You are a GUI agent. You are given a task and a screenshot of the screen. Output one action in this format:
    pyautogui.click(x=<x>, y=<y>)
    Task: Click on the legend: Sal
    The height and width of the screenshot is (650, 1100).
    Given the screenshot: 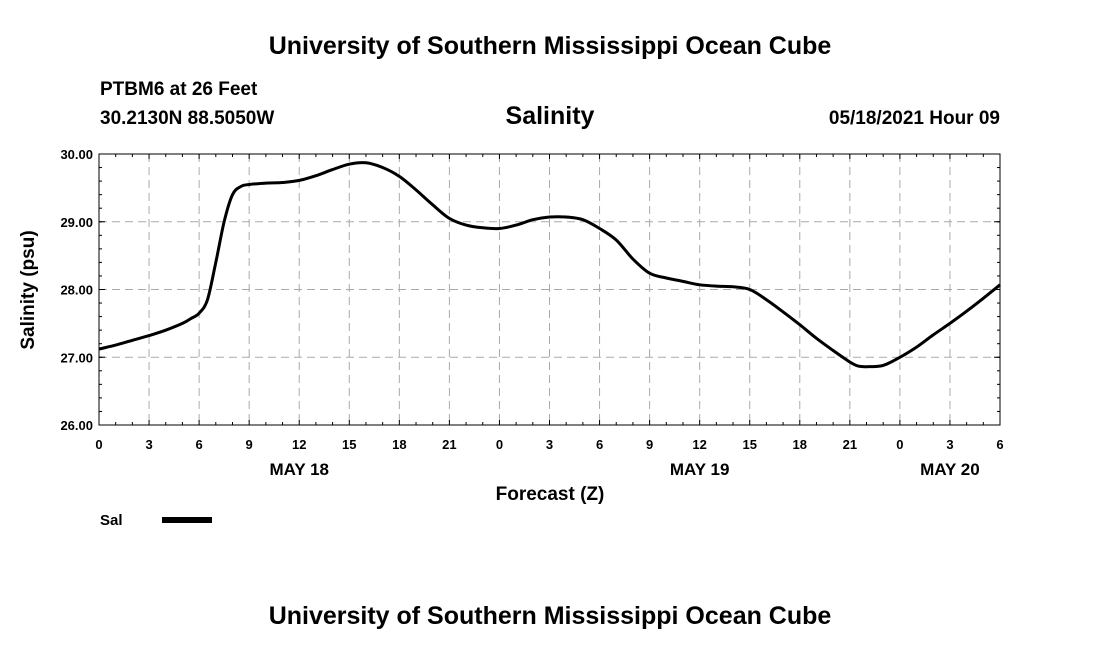 What is the action you would take?
    pyautogui.click(x=156, y=520)
    